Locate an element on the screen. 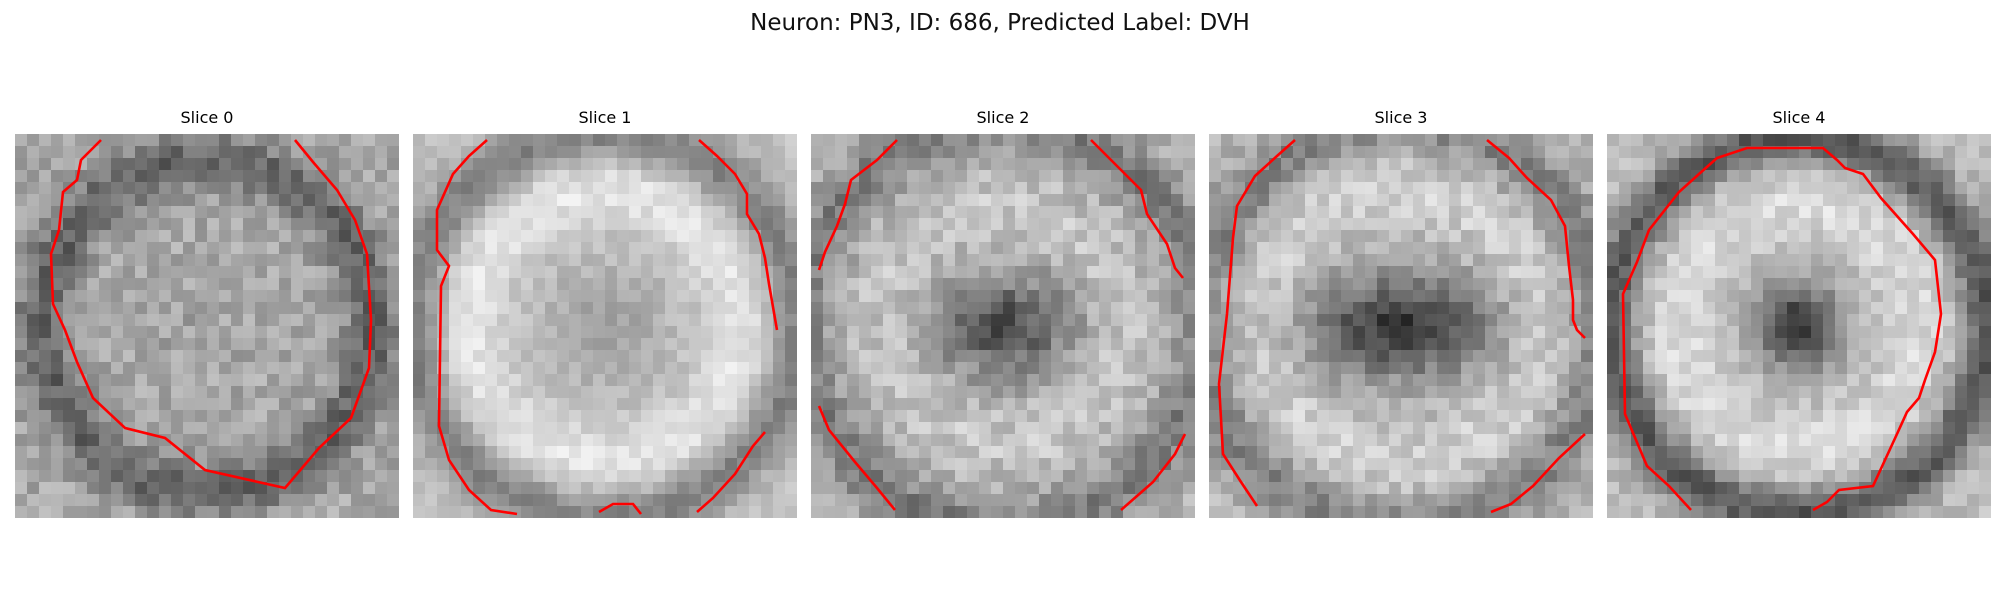 This screenshot has height=600, width=2000. slice-panel-4: Slice 4 is located at coordinates (1799, 313).